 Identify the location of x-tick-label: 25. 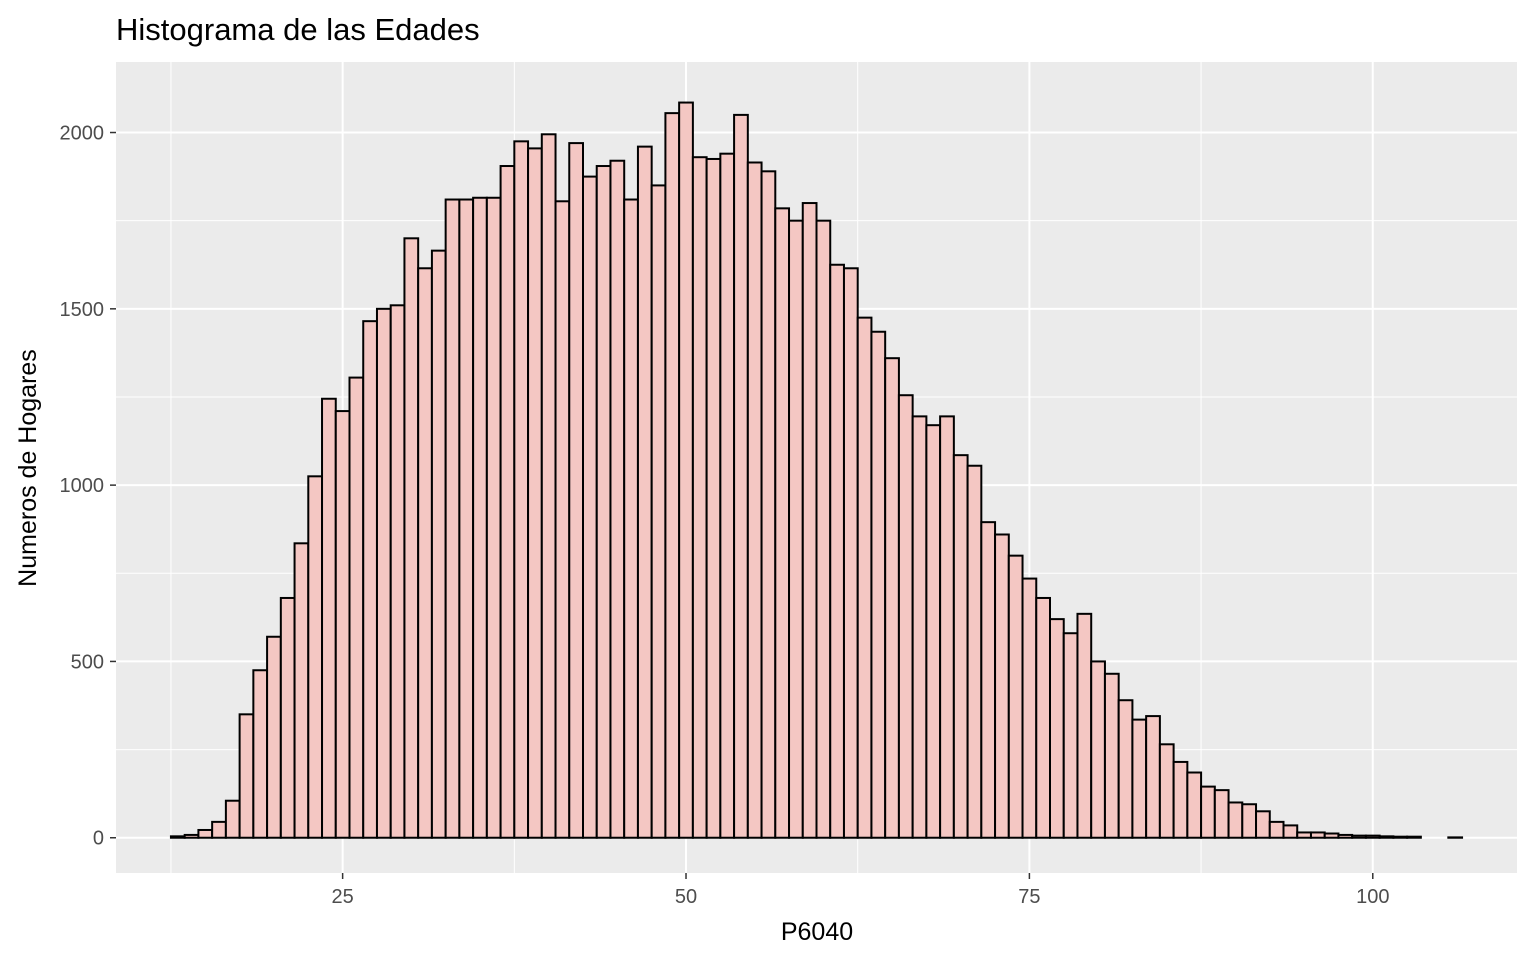
(343, 897).